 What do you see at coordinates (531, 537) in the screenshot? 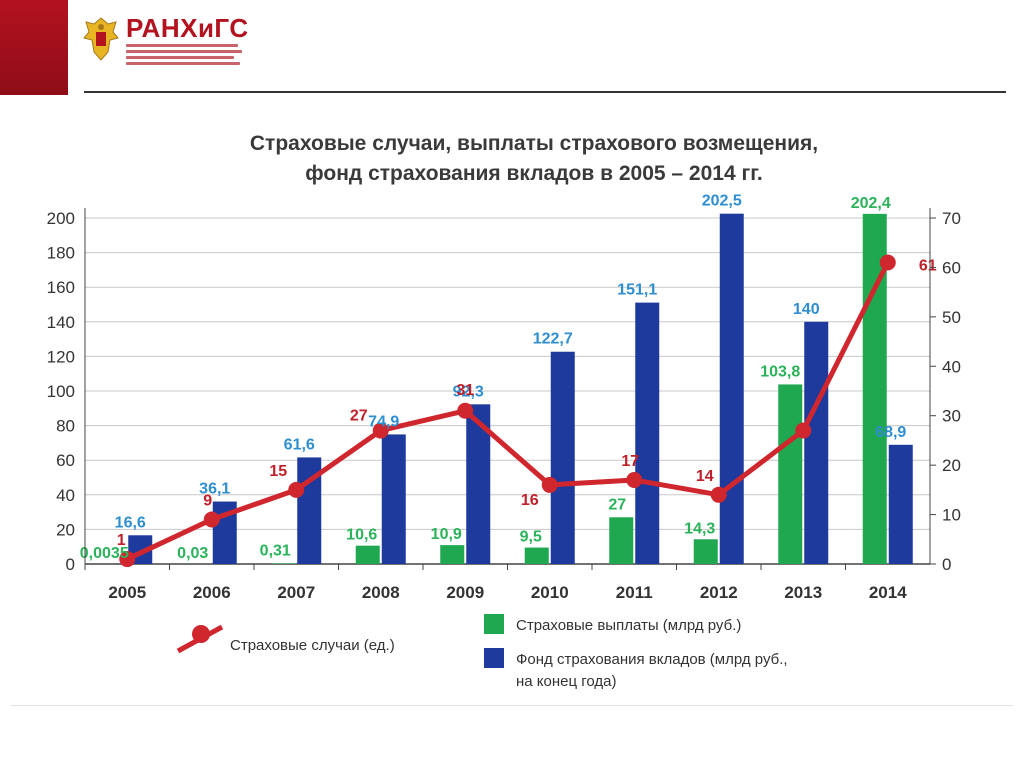
I see `green-data-label: 9,5` at bounding box center [531, 537].